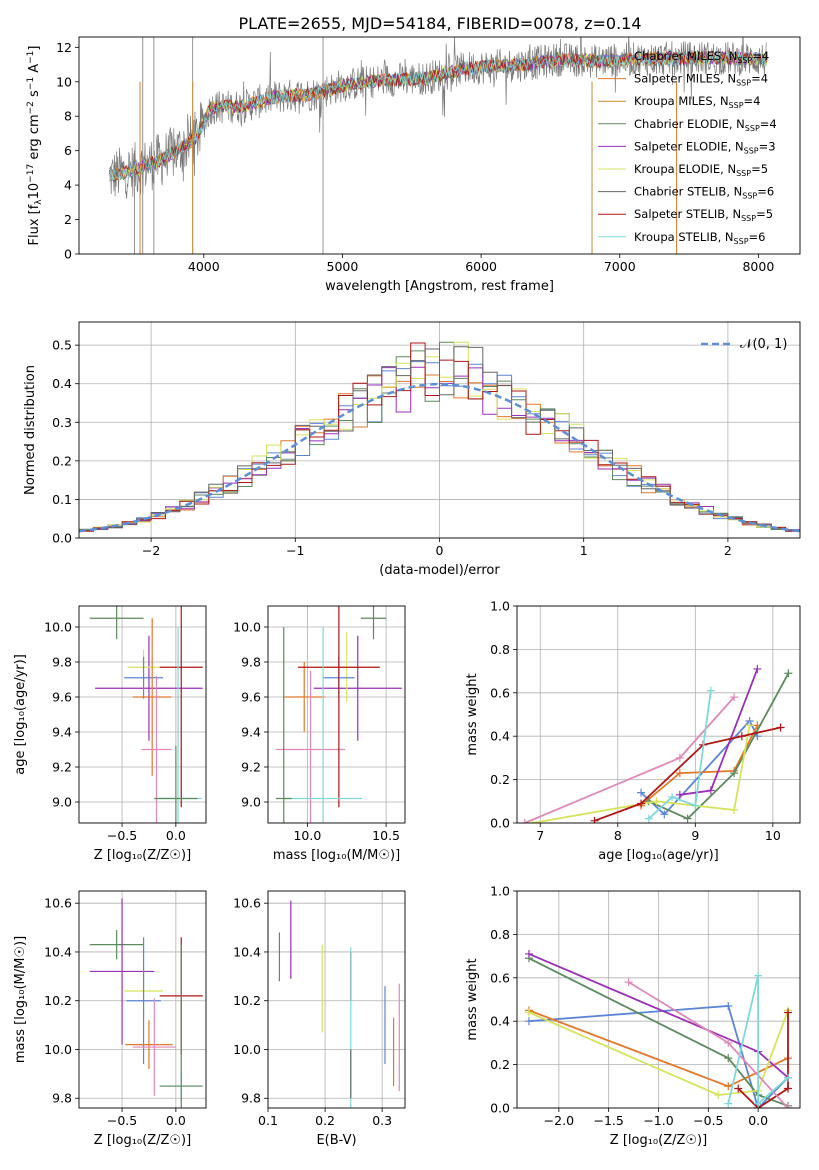 This screenshot has height=1170, width=819. I want to click on legend-entry: Salpeter ELODIE, NSSP=3, so click(705, 147).